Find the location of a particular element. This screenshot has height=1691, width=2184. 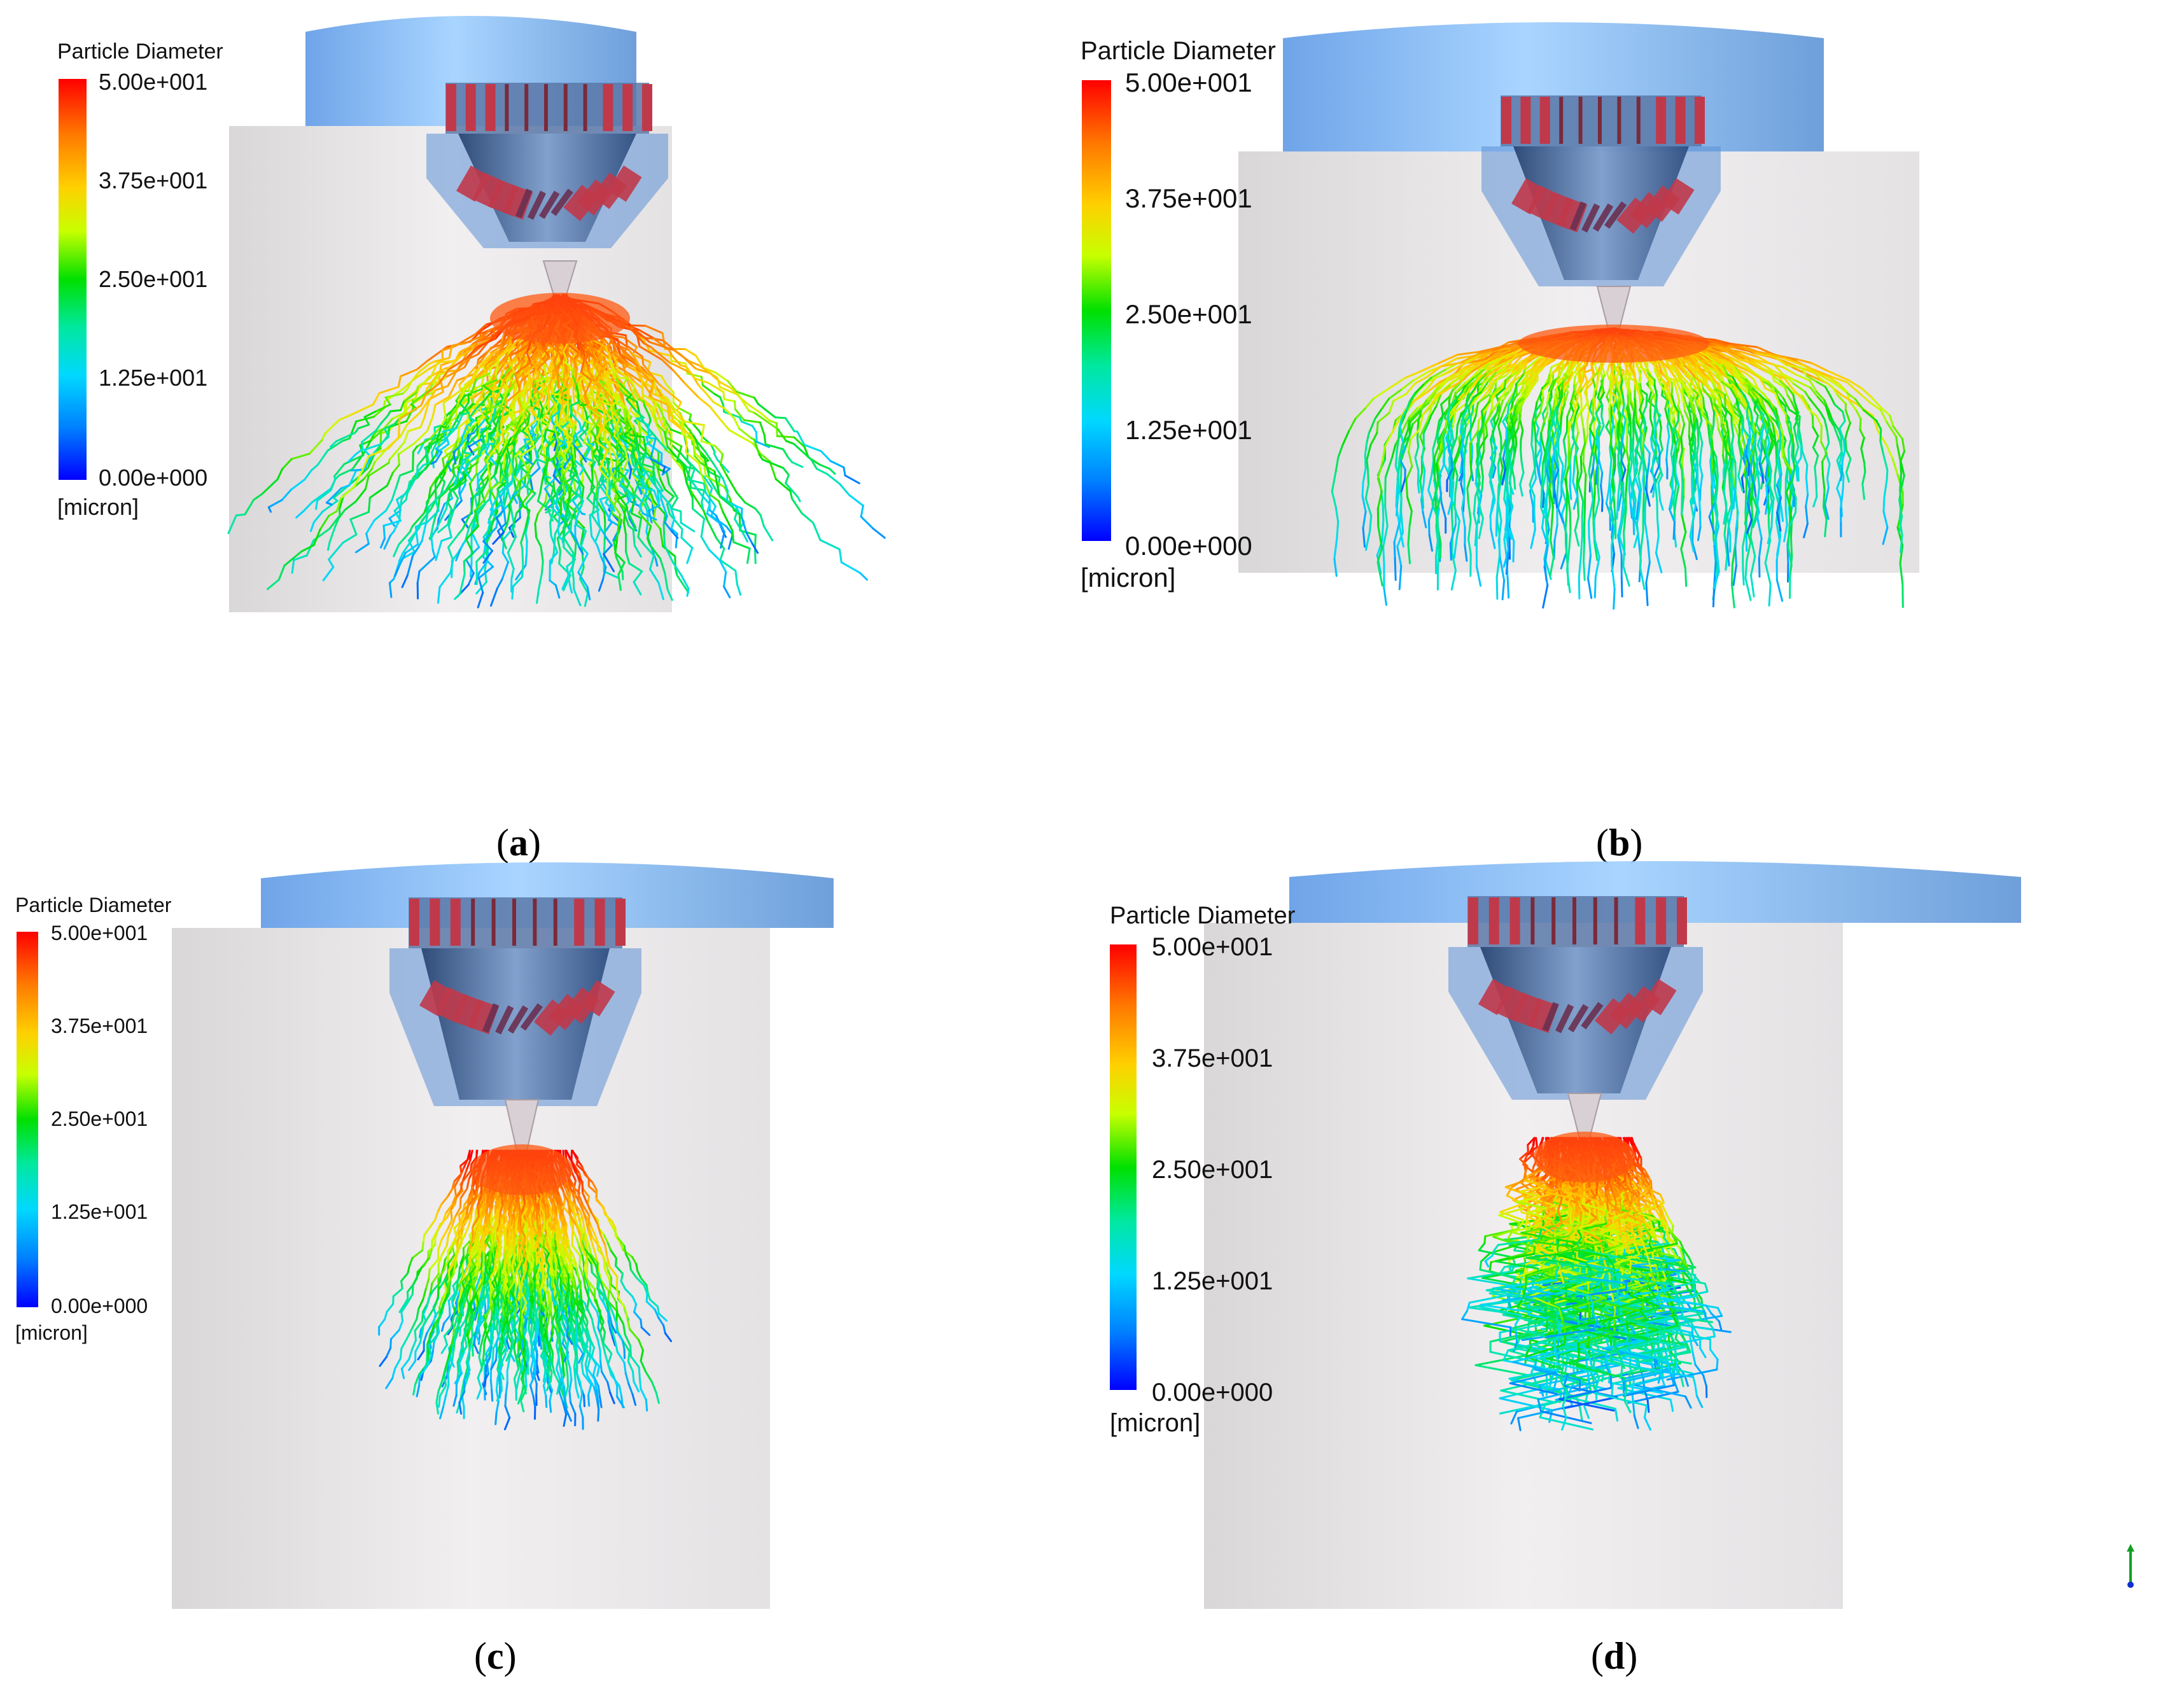

tick-label: 1.25e+001 is located at coordinates (153, 378).